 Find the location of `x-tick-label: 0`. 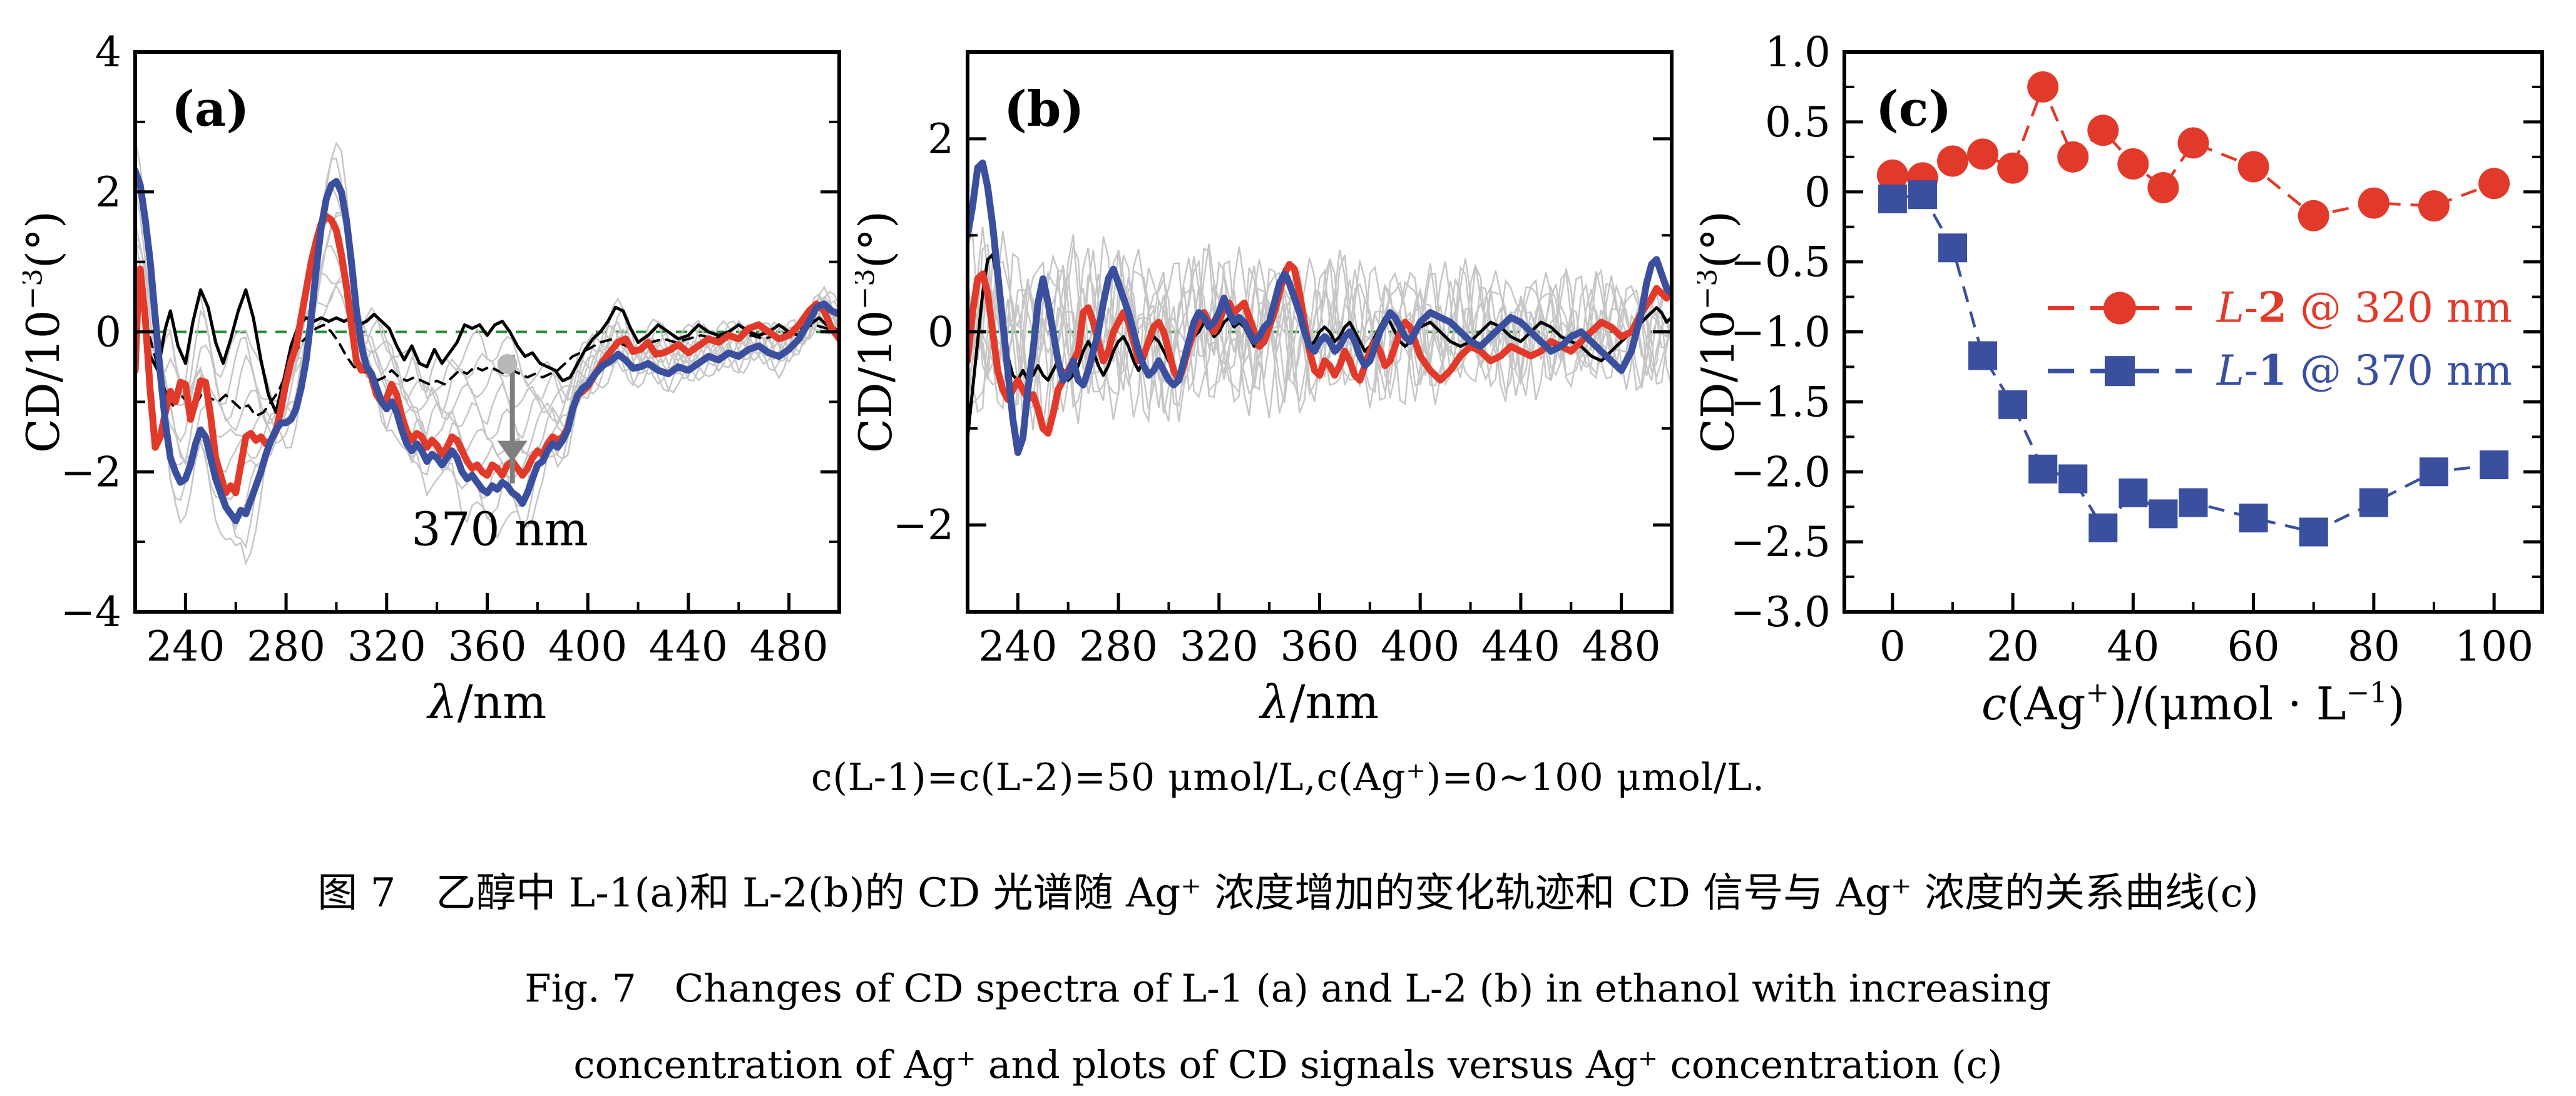

x-tick-label: 0 is located at coordinates (1893, 646).